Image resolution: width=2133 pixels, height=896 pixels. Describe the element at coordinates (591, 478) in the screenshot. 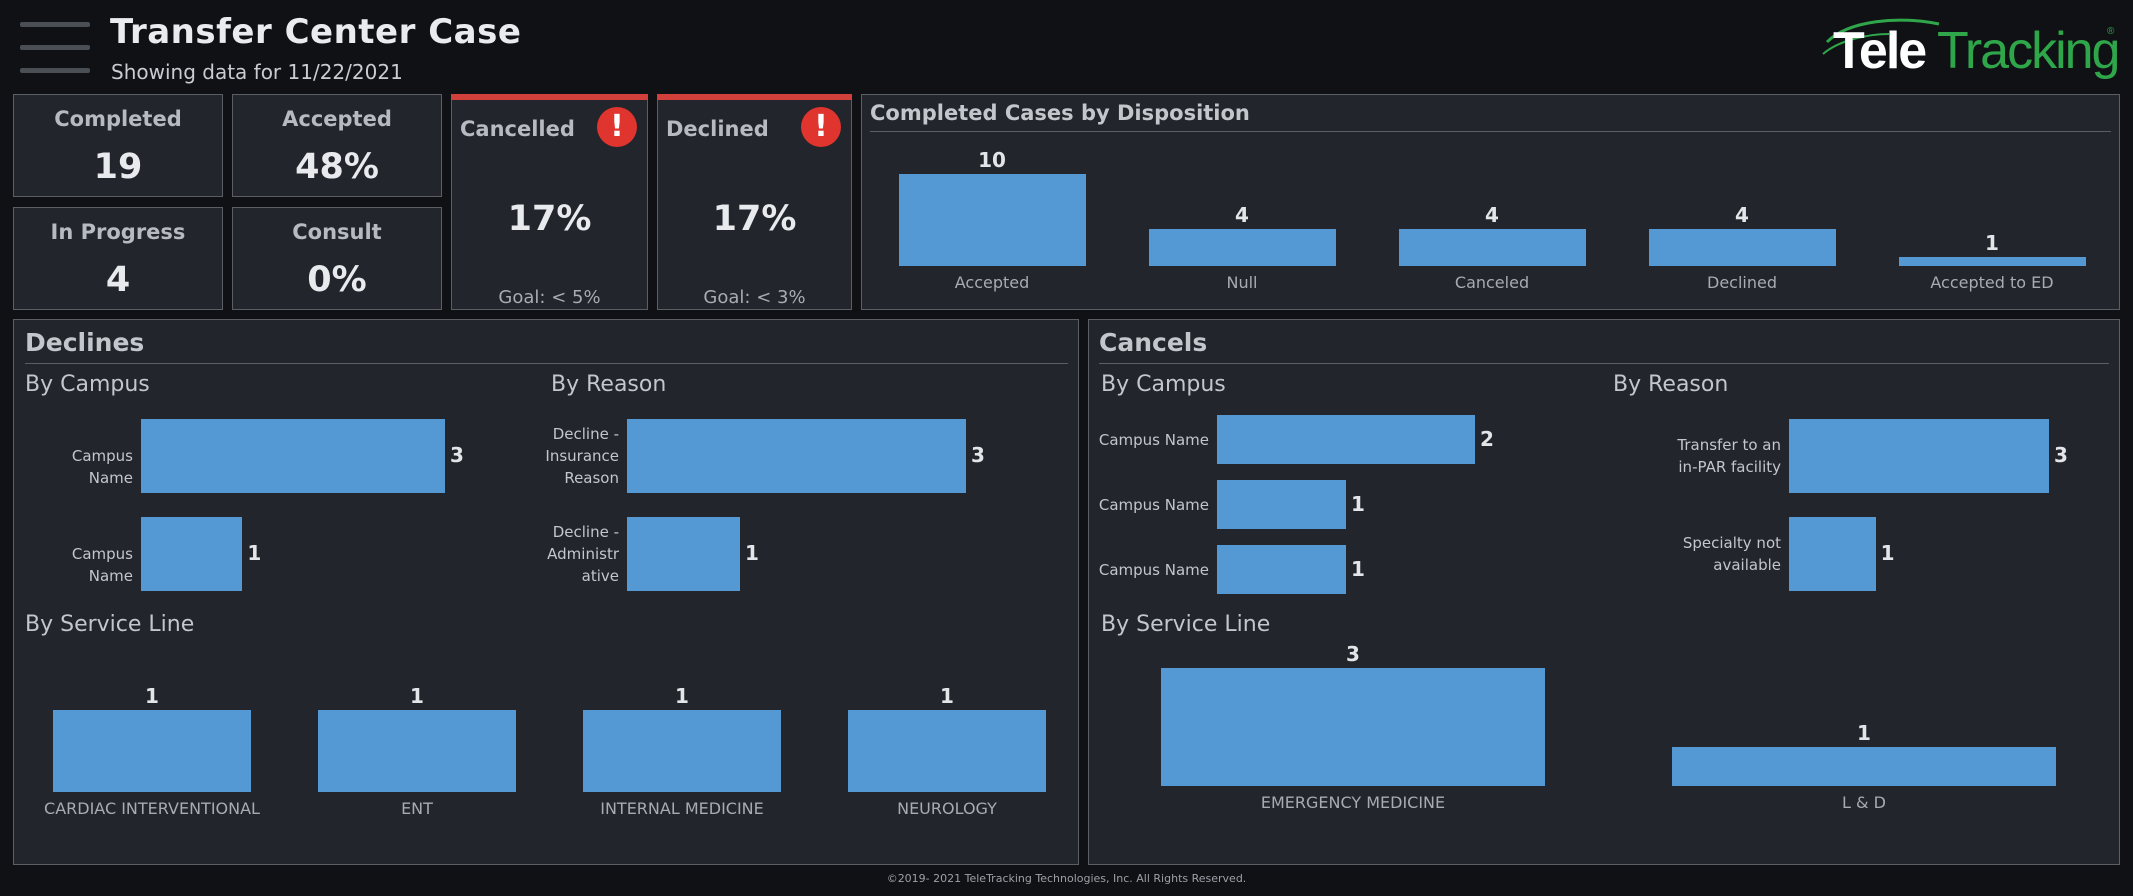

I see `category-label-line: Reason` at that location.